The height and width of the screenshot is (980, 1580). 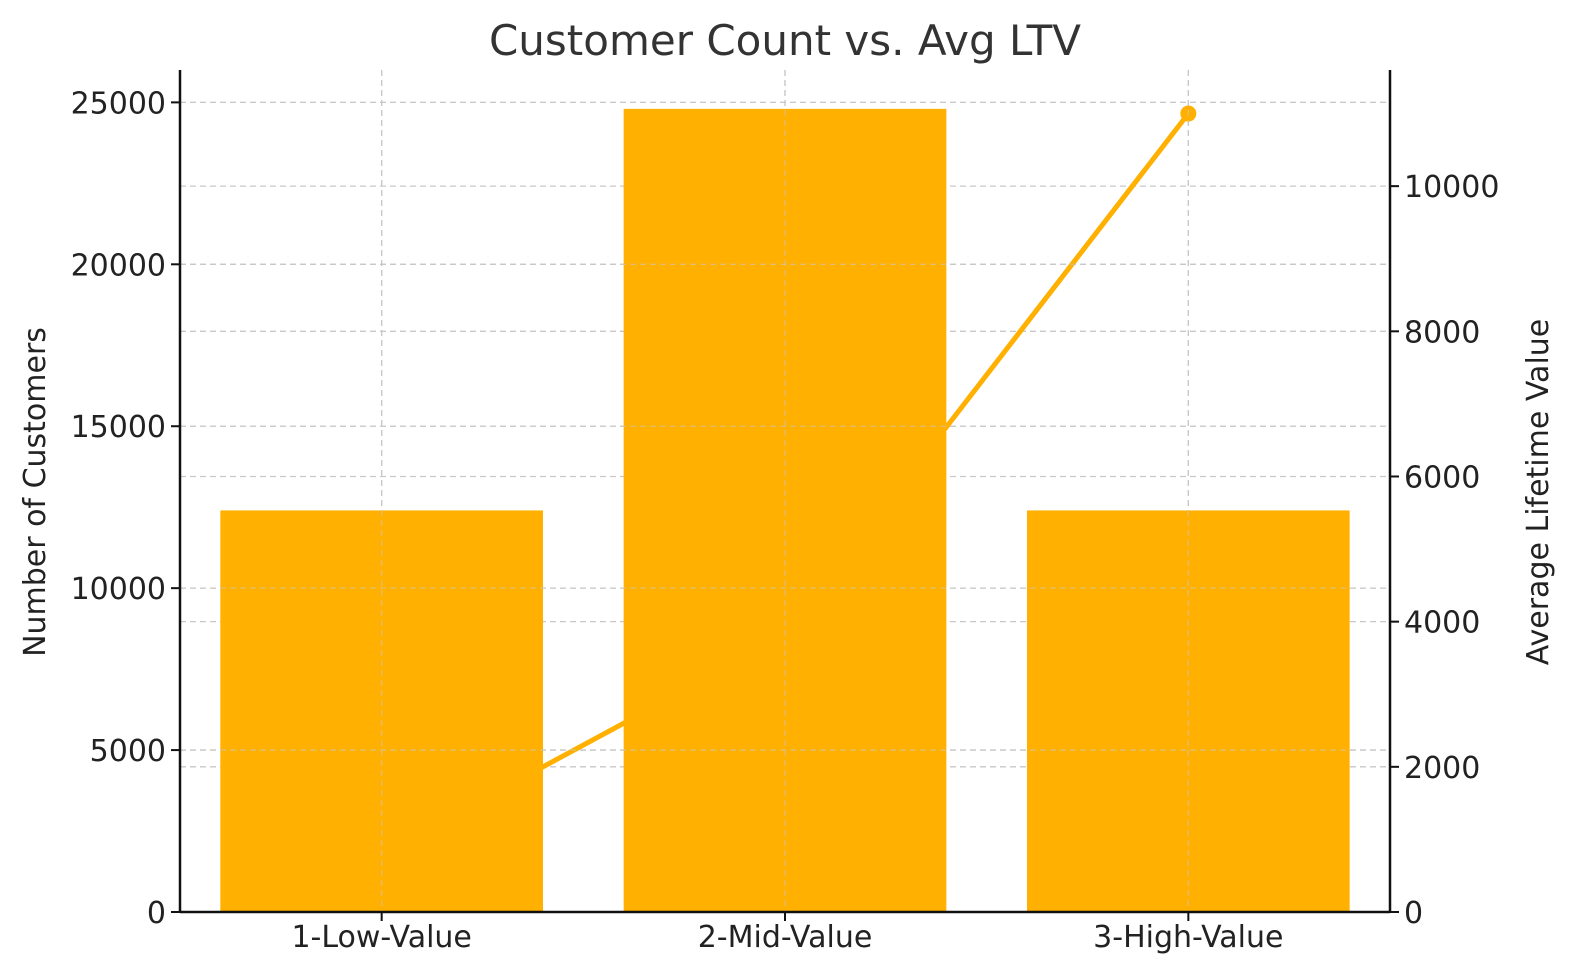 What do you see at coordinates (381, 937) in the screenshot?
I see `x-tick-label: 1-Low-Value` at bounding box center [381, 937].